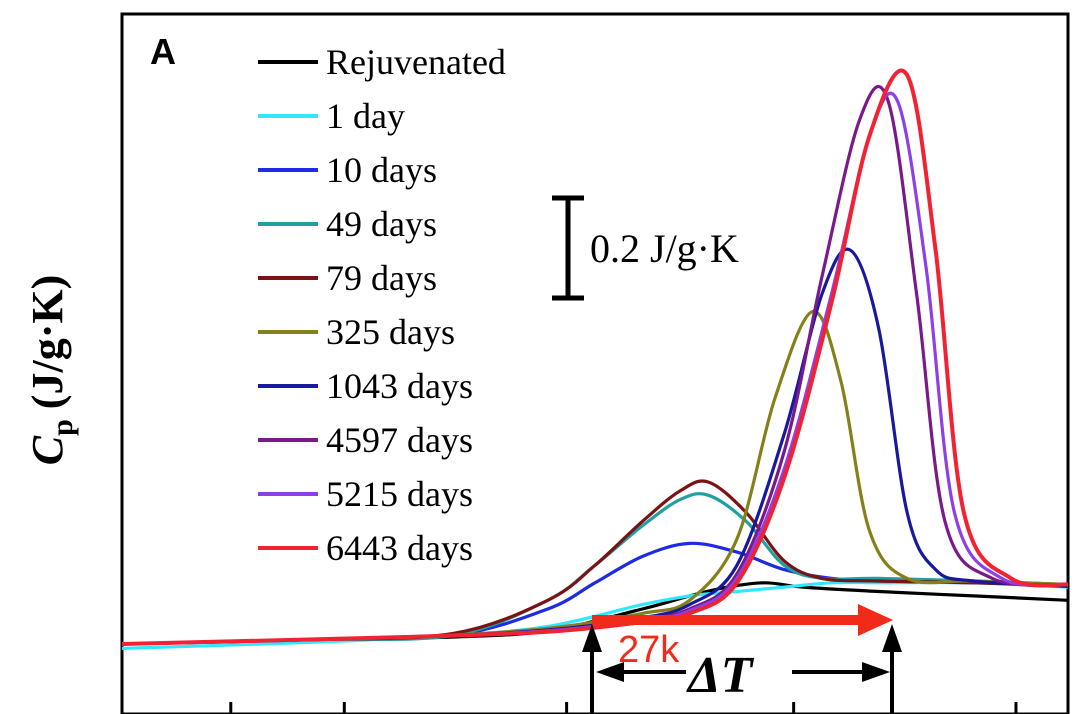  Describe the element at coordinates (875, 620) in the screenshot. I see `shift-arrow-head` at that location.